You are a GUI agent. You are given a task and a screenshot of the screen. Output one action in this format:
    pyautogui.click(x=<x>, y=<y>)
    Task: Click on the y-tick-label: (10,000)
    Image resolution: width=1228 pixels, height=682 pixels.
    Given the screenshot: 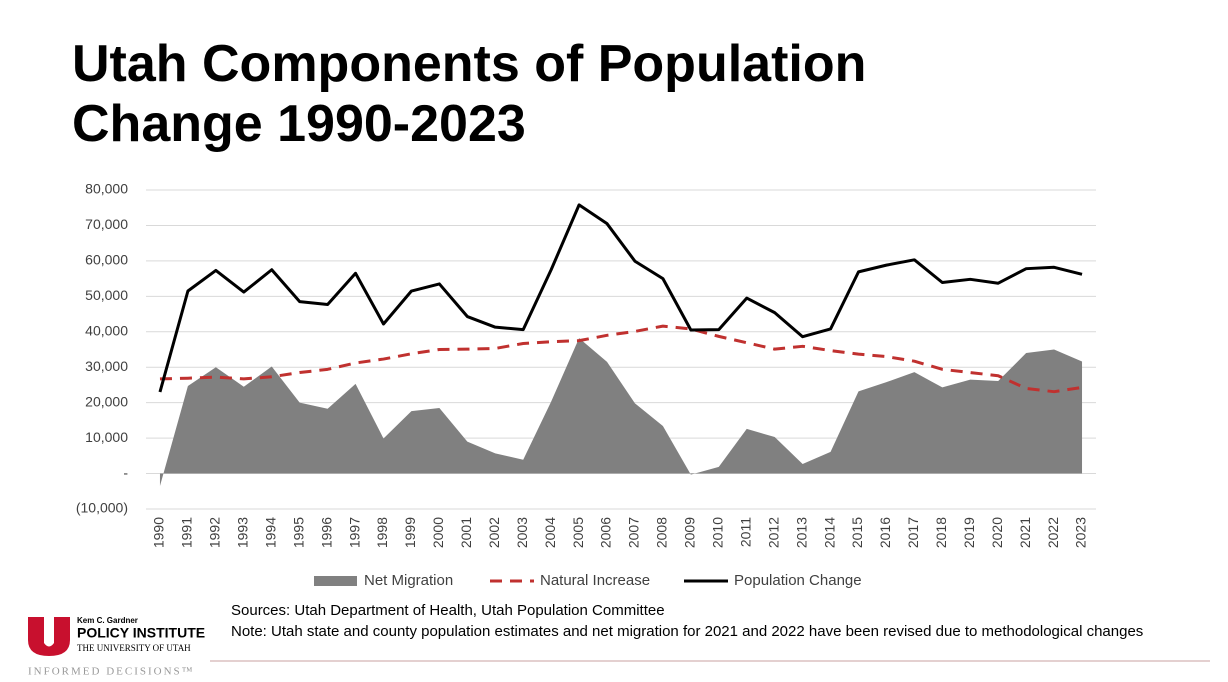 What is the action you would take?
    pyautogui.click(x=102, y=508)
    